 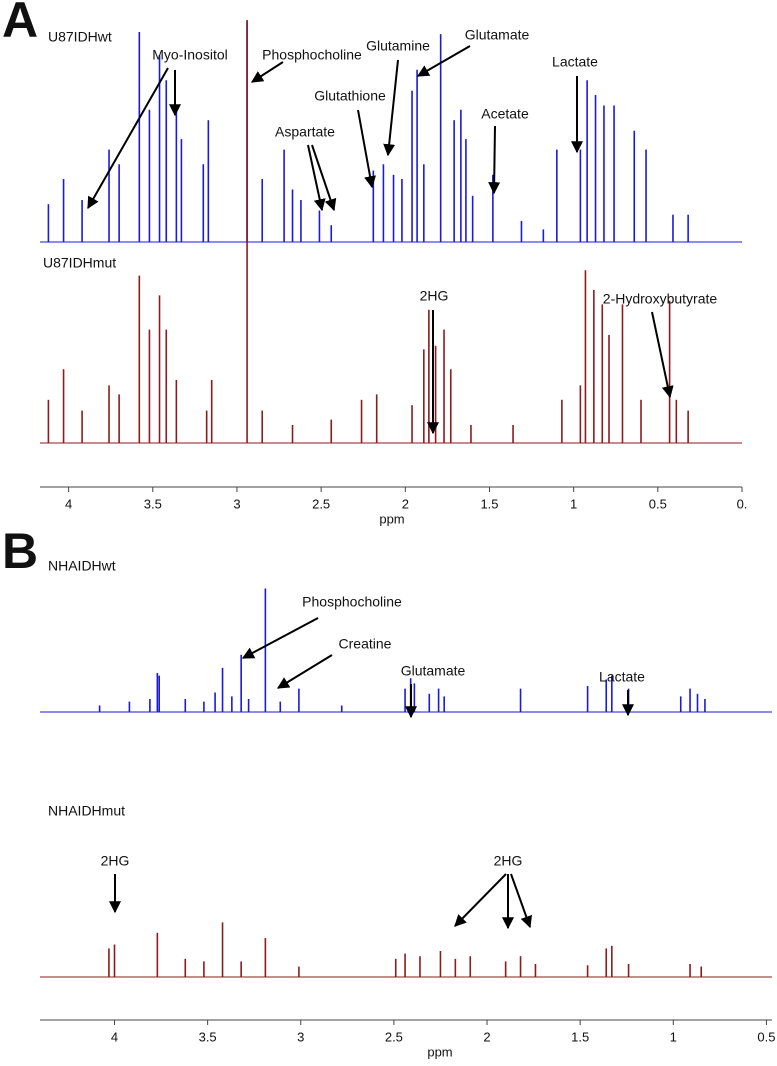 I want to click on annotation: Acetate, so click(x=505, y=114).